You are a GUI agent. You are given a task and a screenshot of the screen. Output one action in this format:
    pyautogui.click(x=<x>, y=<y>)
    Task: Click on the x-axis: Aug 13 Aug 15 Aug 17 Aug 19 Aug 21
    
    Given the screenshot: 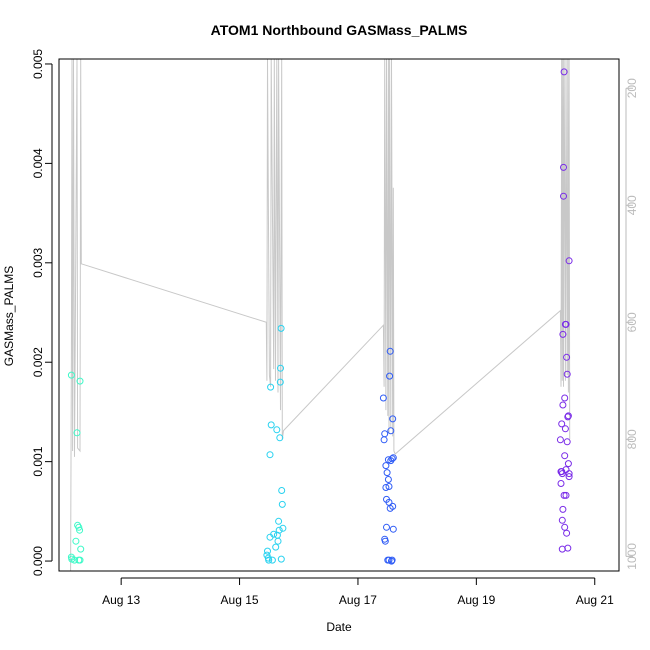 What is the action you would take?
    pyautogui.click(x=358, y=592)
    